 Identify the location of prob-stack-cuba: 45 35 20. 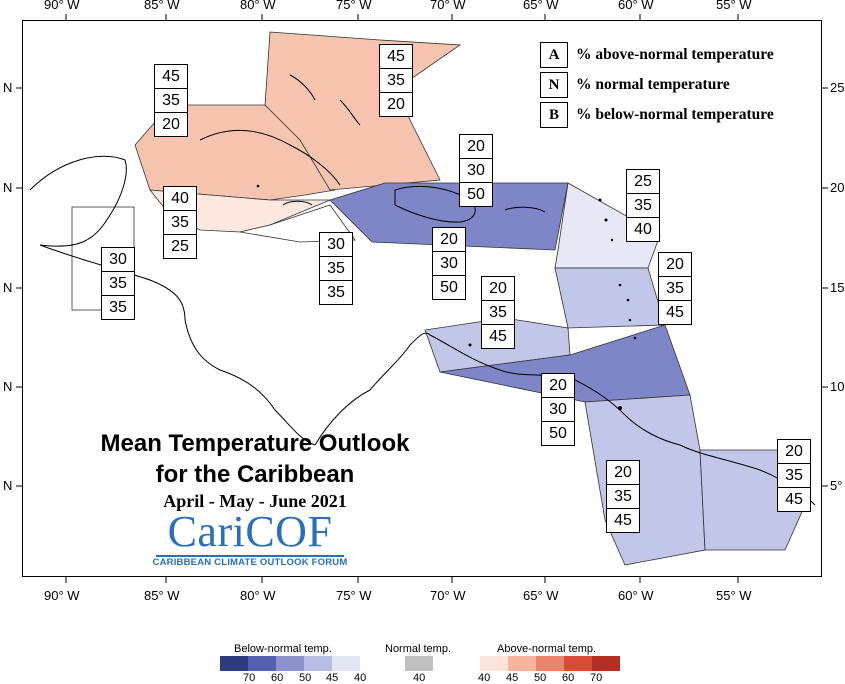
(171, 100).